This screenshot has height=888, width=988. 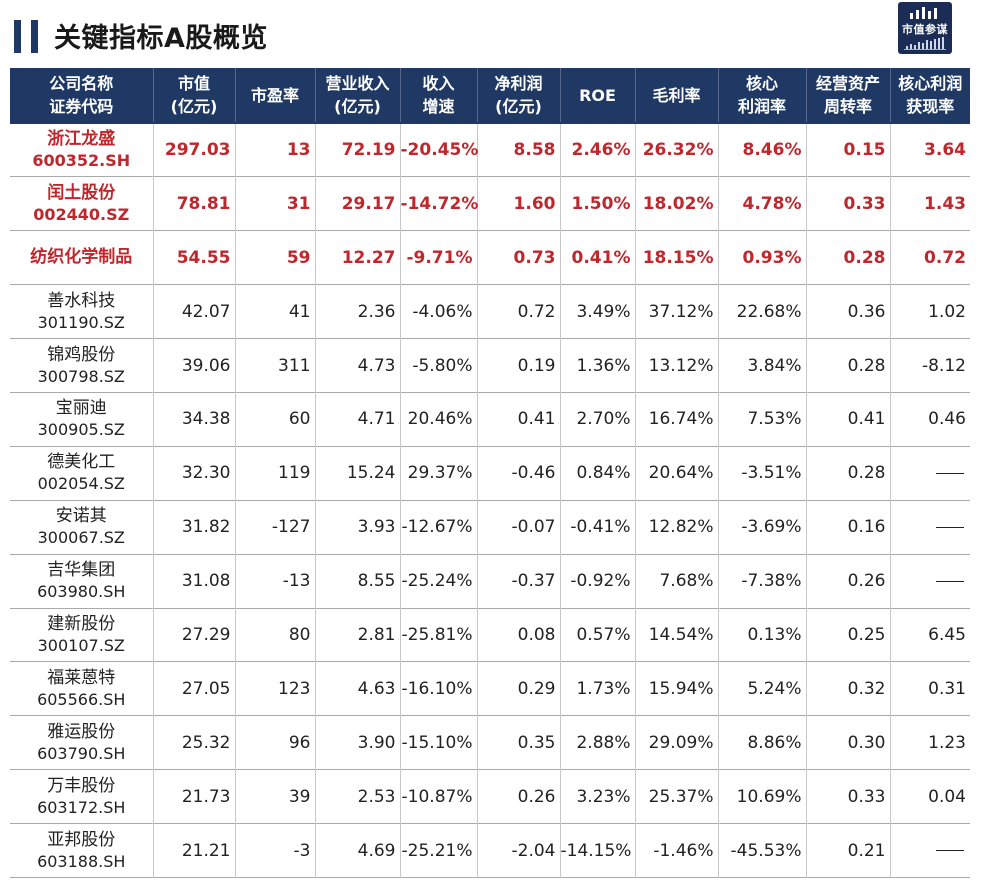 I want to click on value-cell: 15.24, so click(x=358, y=473).